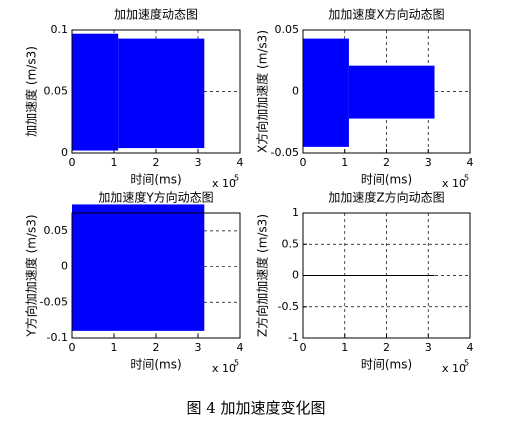 The height and width of the screenshot is (427, 512). Describe the element at coordinates (293, 337) in the screenshot. I see `y-tick-label: -1` at that location.